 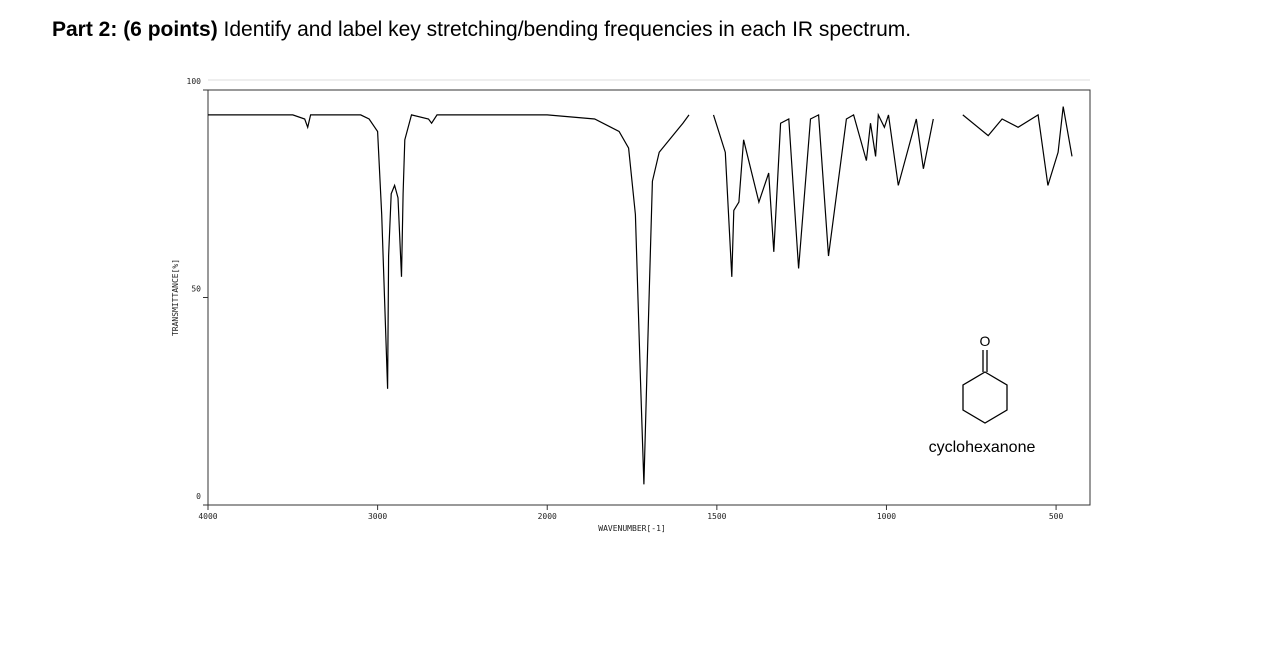 What do you see at coordinates (377, 516) in the screenshot?
I see `x-tick-label: 3000` at bounding box center [377, 516].